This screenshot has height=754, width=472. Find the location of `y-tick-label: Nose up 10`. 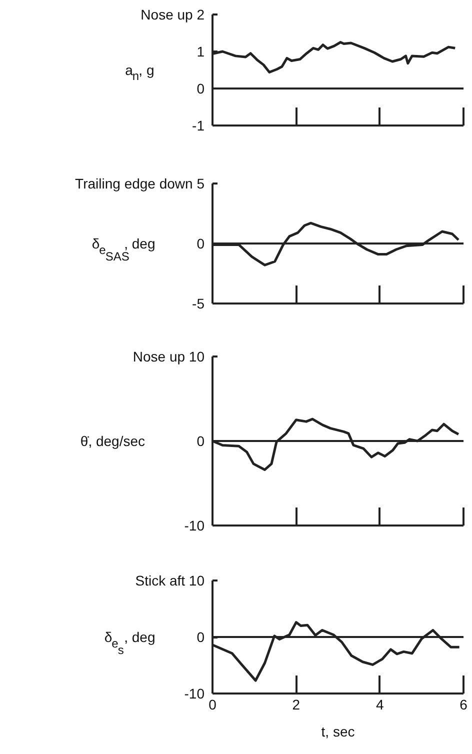

y-tick-label: Nose up 10 is located at coordinates (168, 356).